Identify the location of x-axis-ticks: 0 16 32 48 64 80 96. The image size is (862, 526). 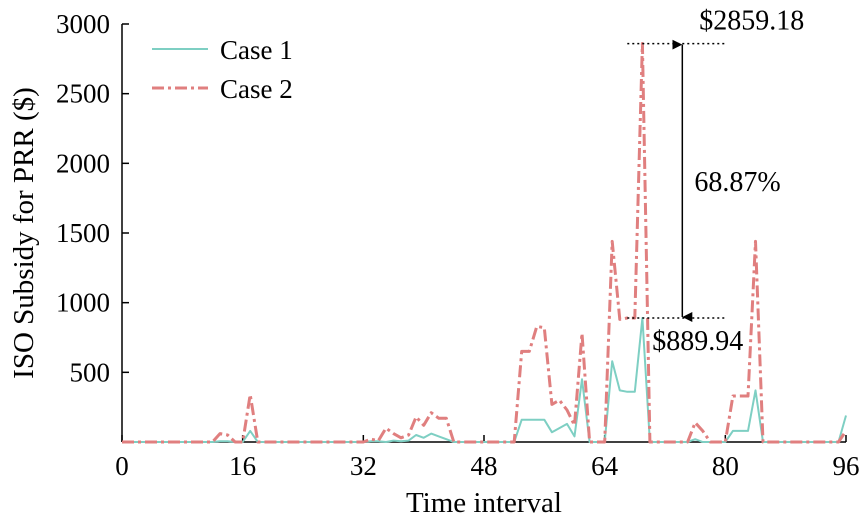
(487, 458).